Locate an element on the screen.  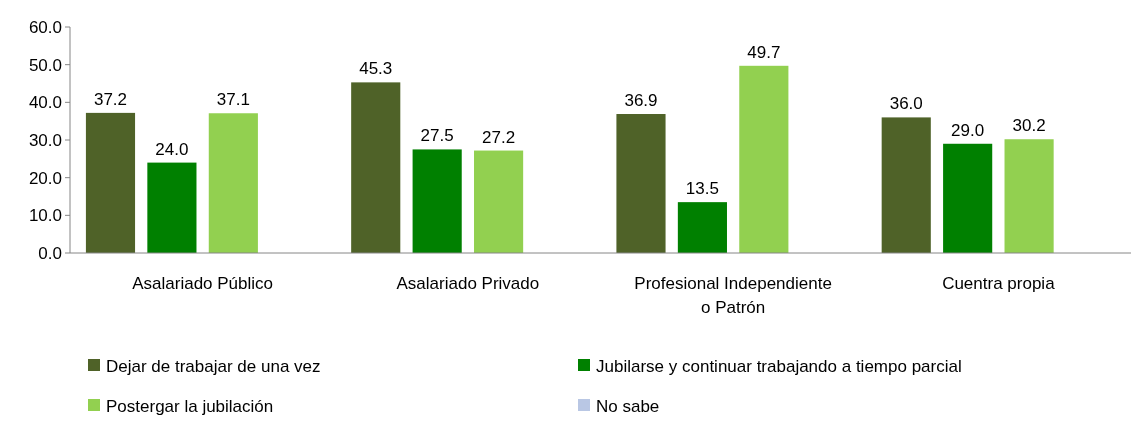
data-label: 37.1 is located at coordinates (233, 100).